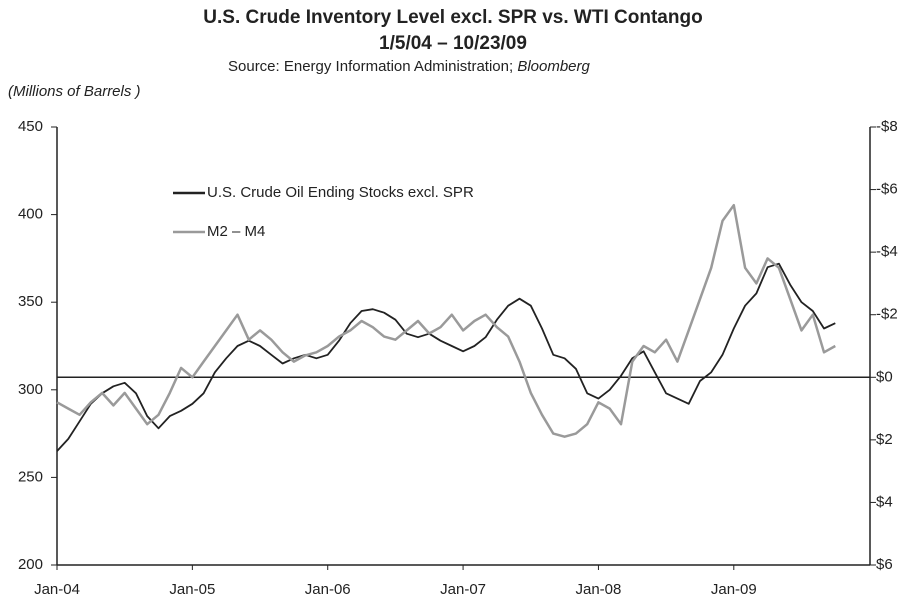 The width and height of the screenshot is (905, 601). What do you see at coordinates (30, 301) in the screenshot?
I see `y-tick-label: 350` at bounding box center [30, 301].